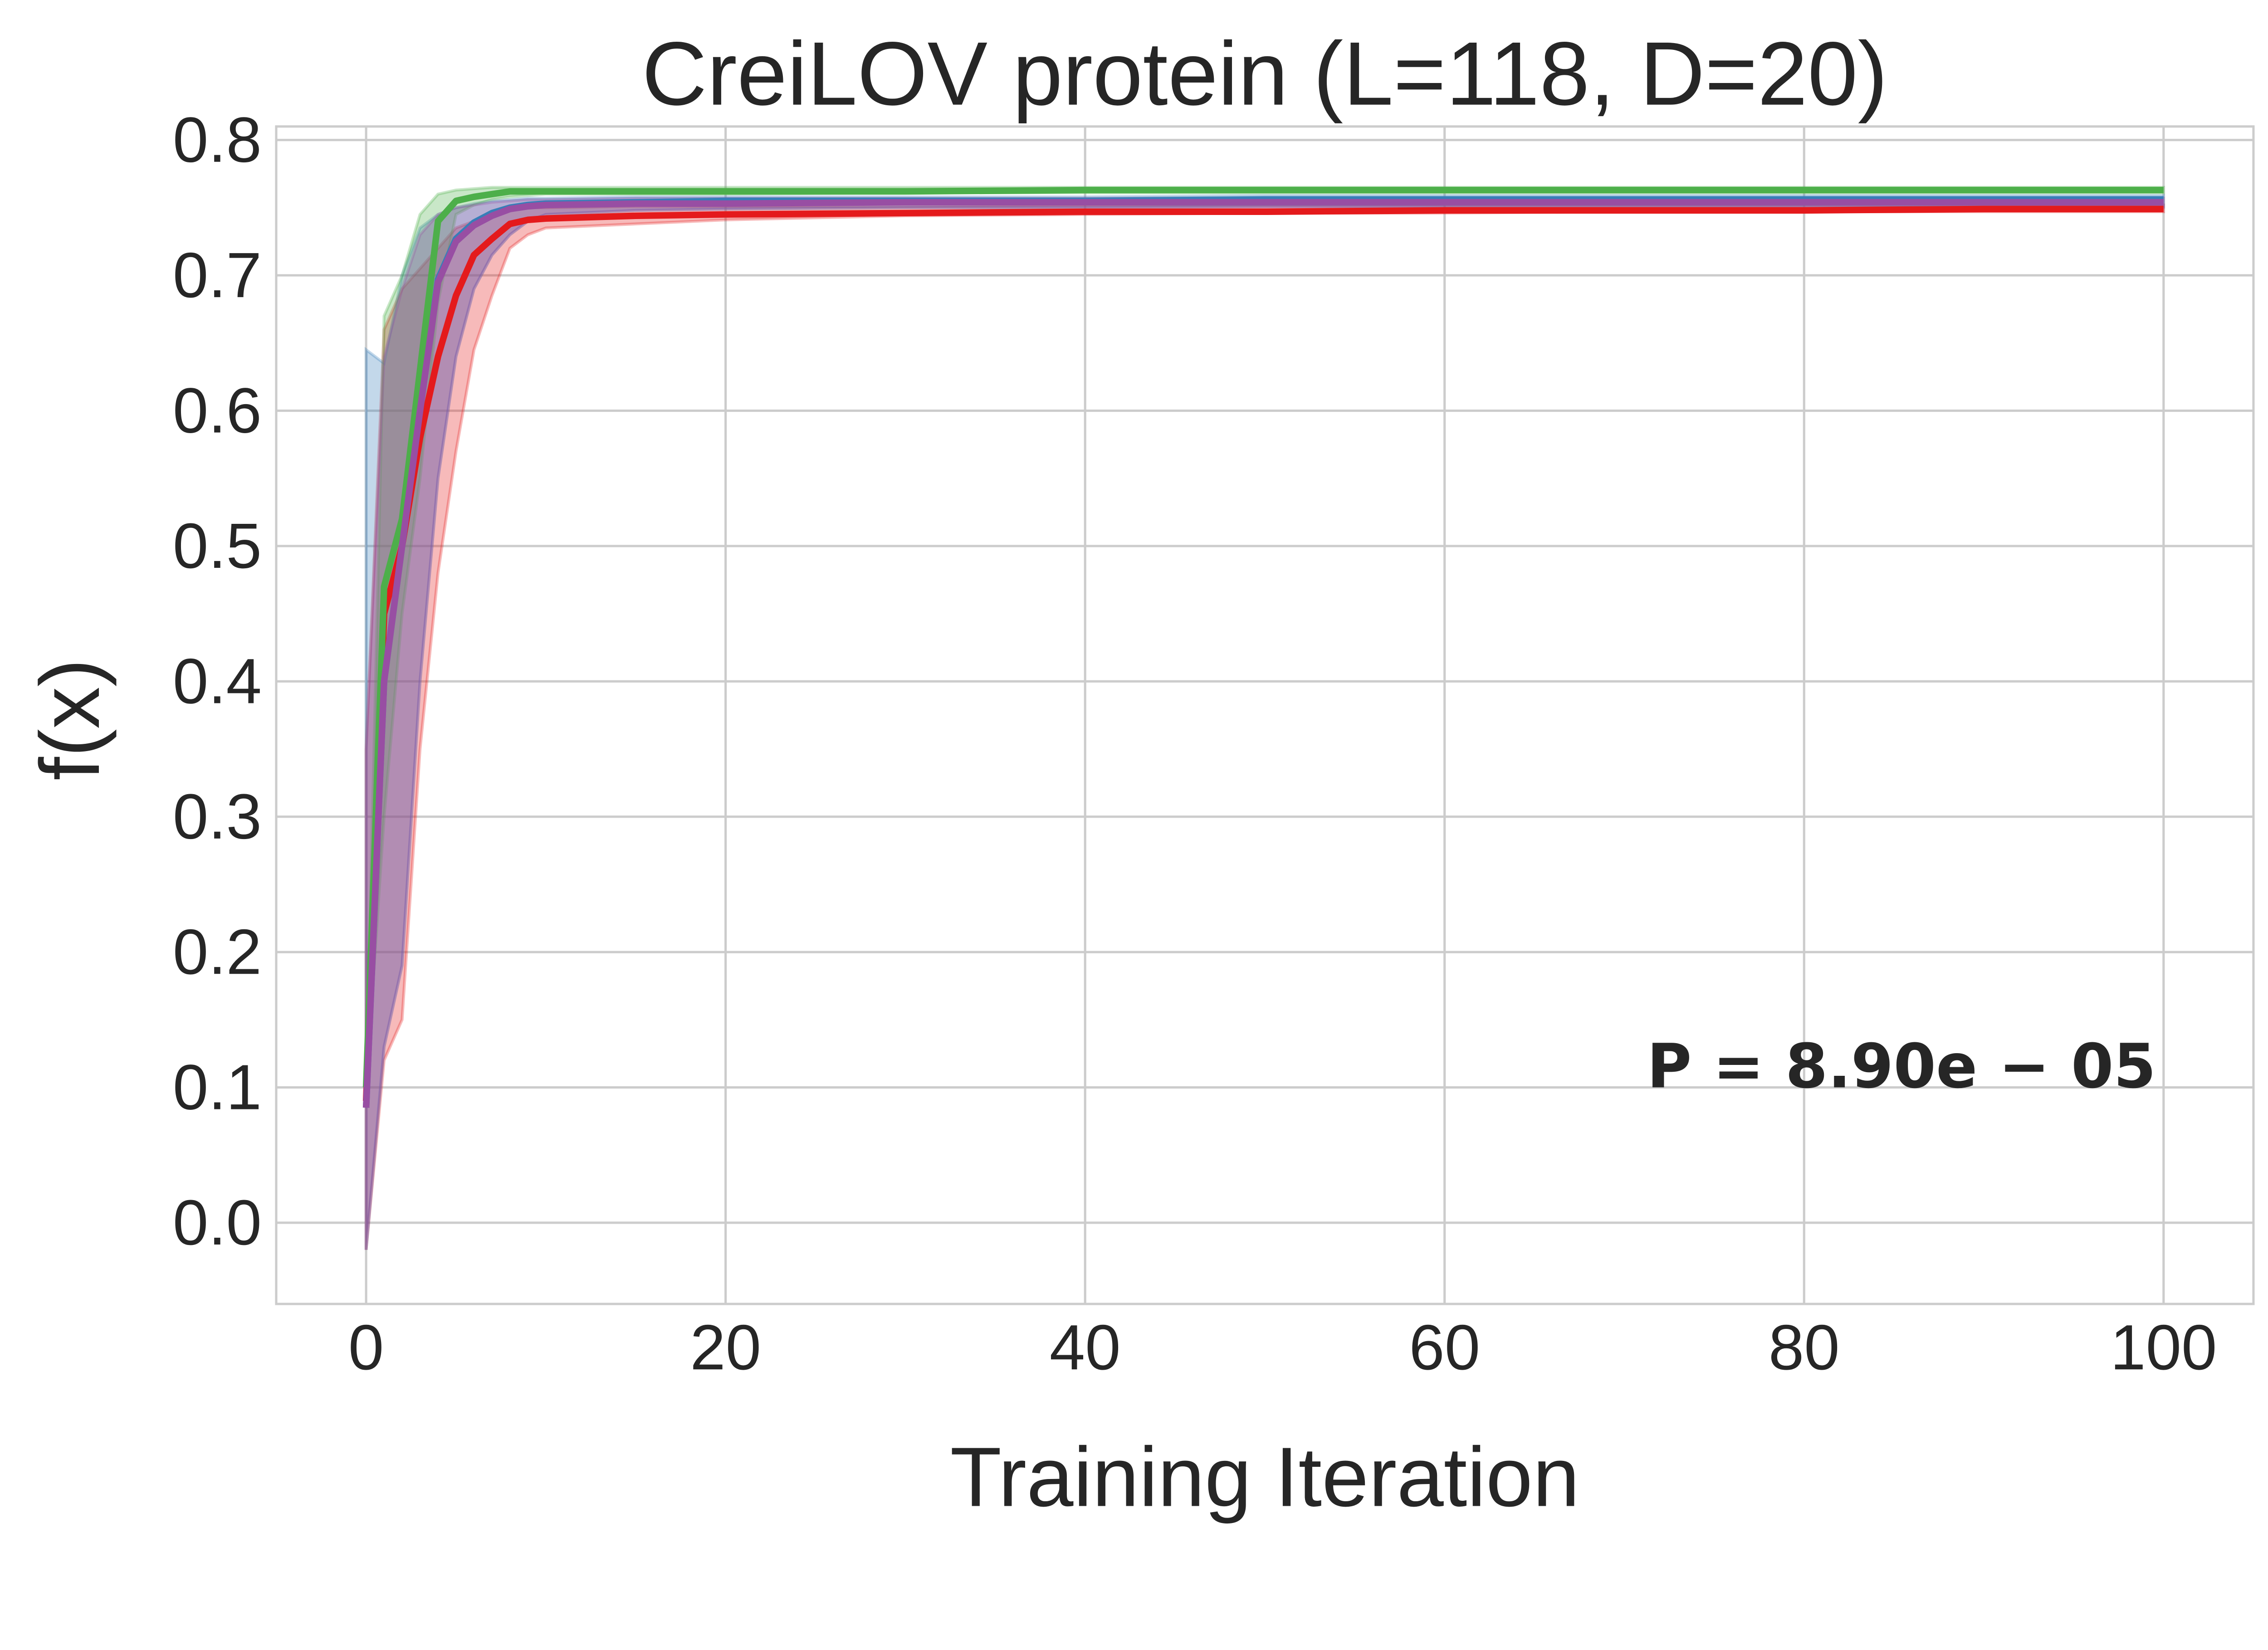 The height and width of the screenshot is (1650, 2268). What do you see at coordinates (366, 1347) in the screenshot?
I see `x-tick-label: 0` at bounding box center [366, 1347].